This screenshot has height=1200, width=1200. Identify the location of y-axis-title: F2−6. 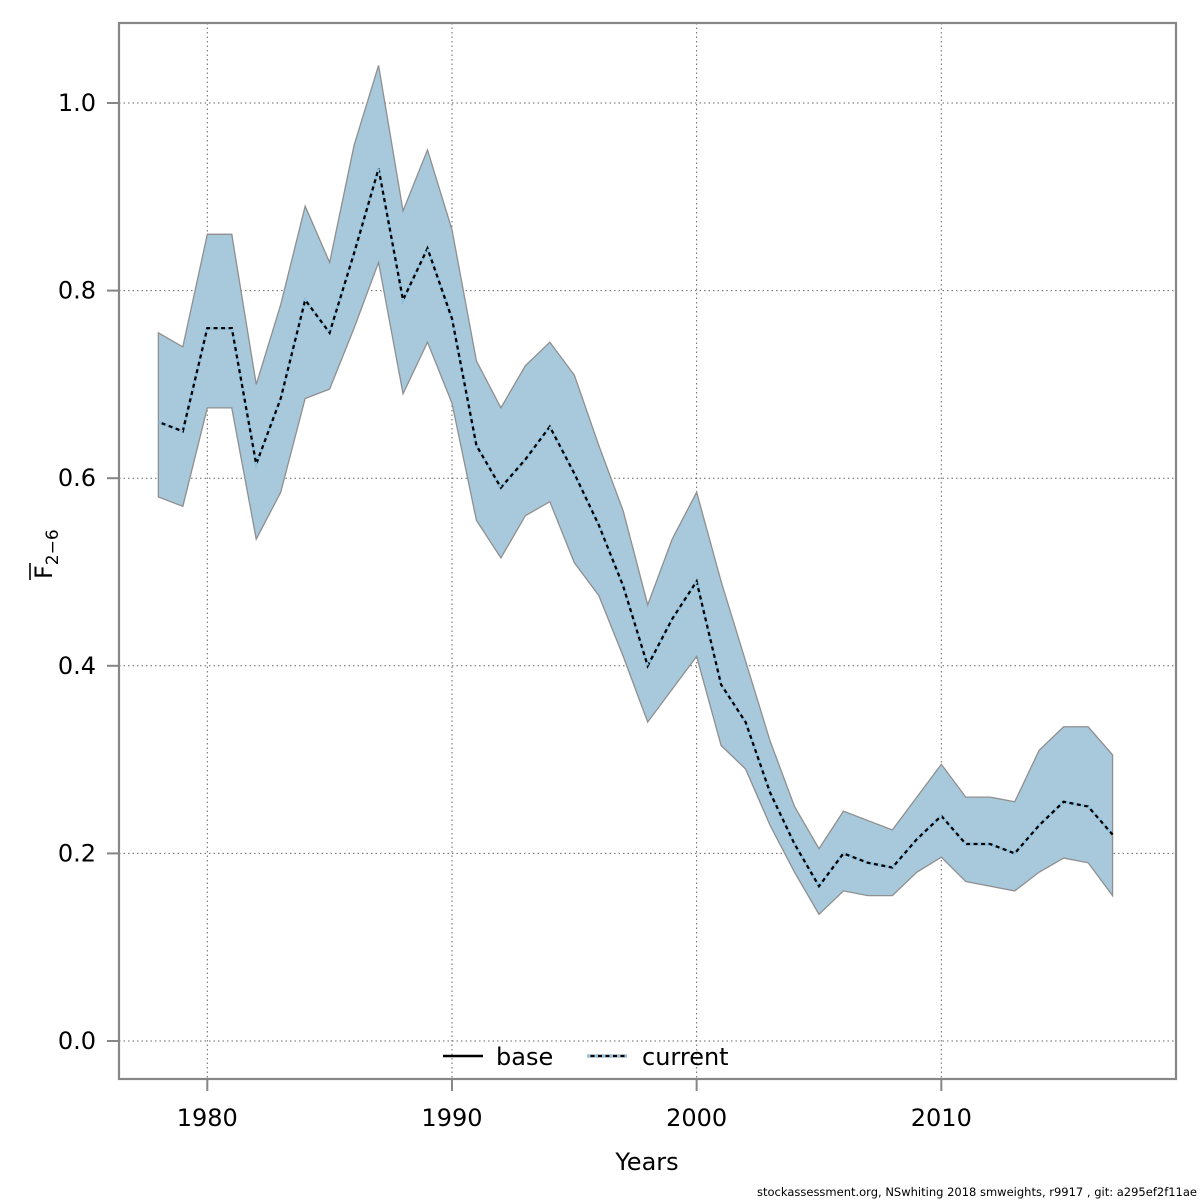
(46, 554).